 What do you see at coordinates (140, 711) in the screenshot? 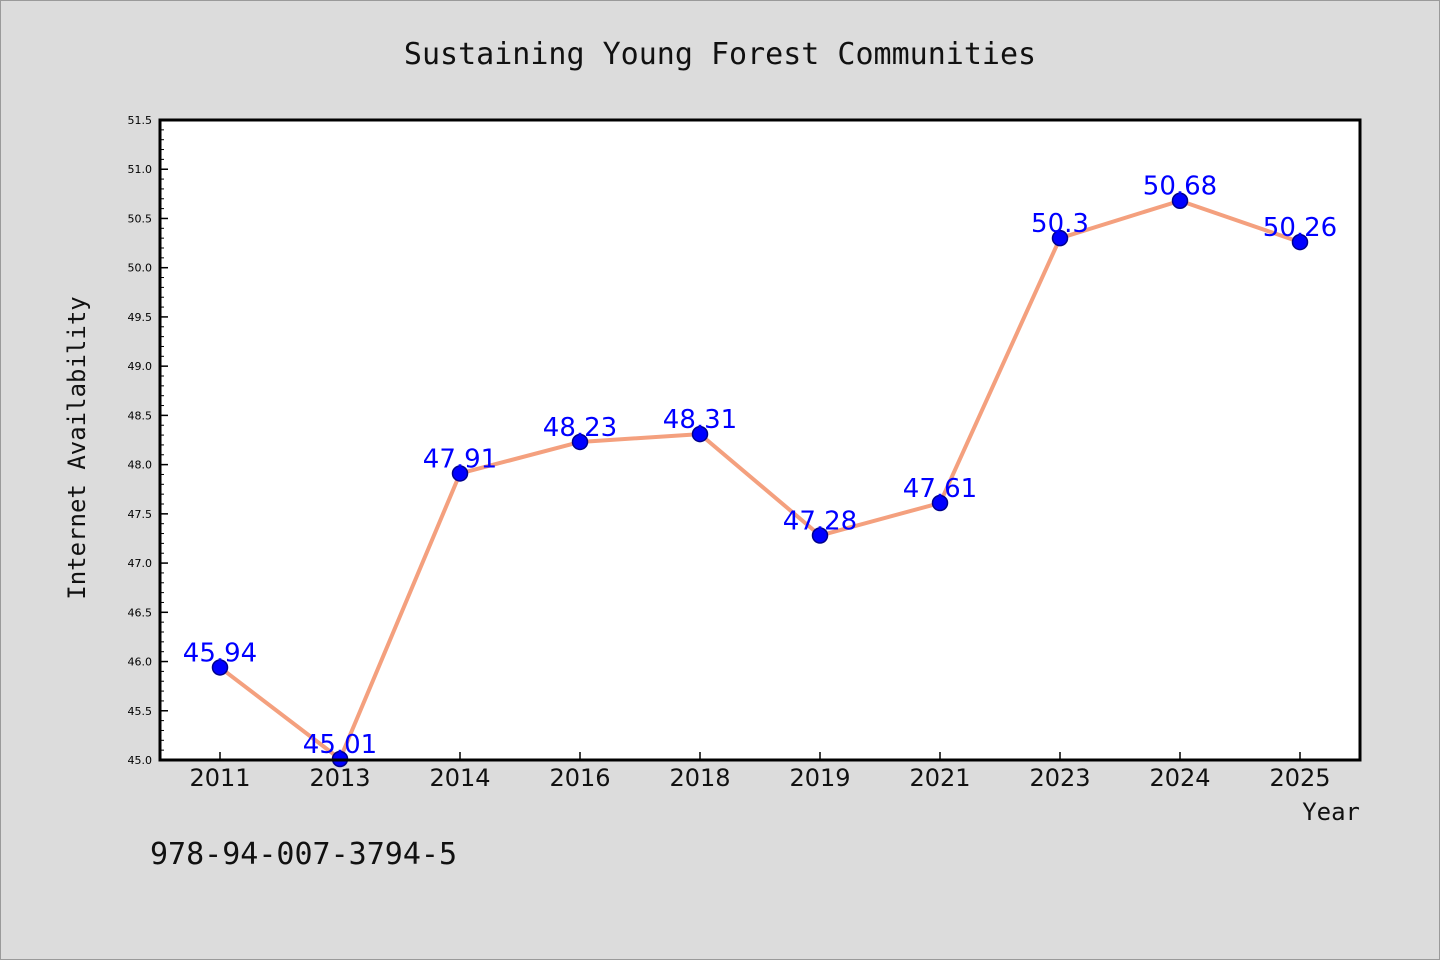
I see `y-tick-label: 45.5` at bounding box center [140, 711].